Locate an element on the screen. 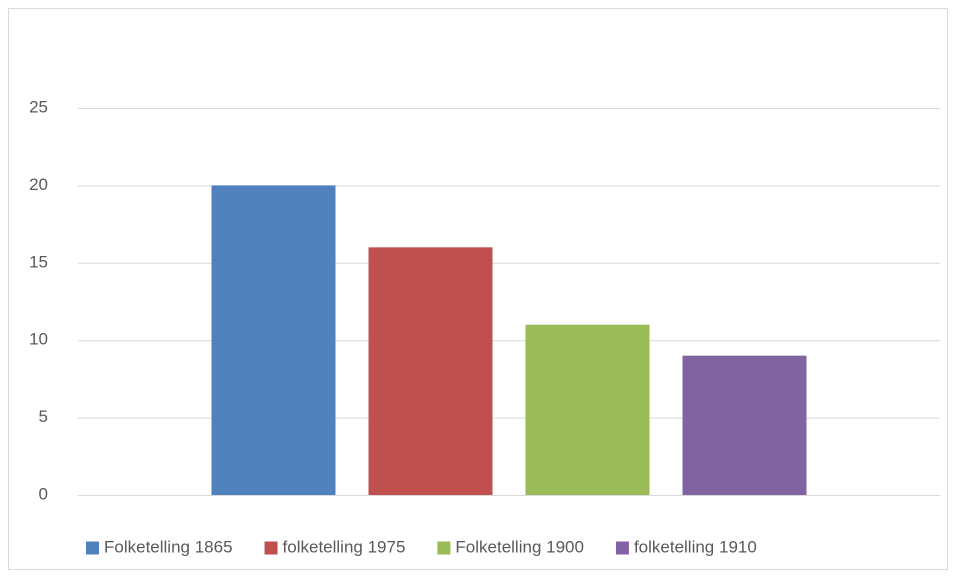 This screenshot has height=578, width=956. legend-label: Folketelling 1865 is located at coordinates (168, 546).